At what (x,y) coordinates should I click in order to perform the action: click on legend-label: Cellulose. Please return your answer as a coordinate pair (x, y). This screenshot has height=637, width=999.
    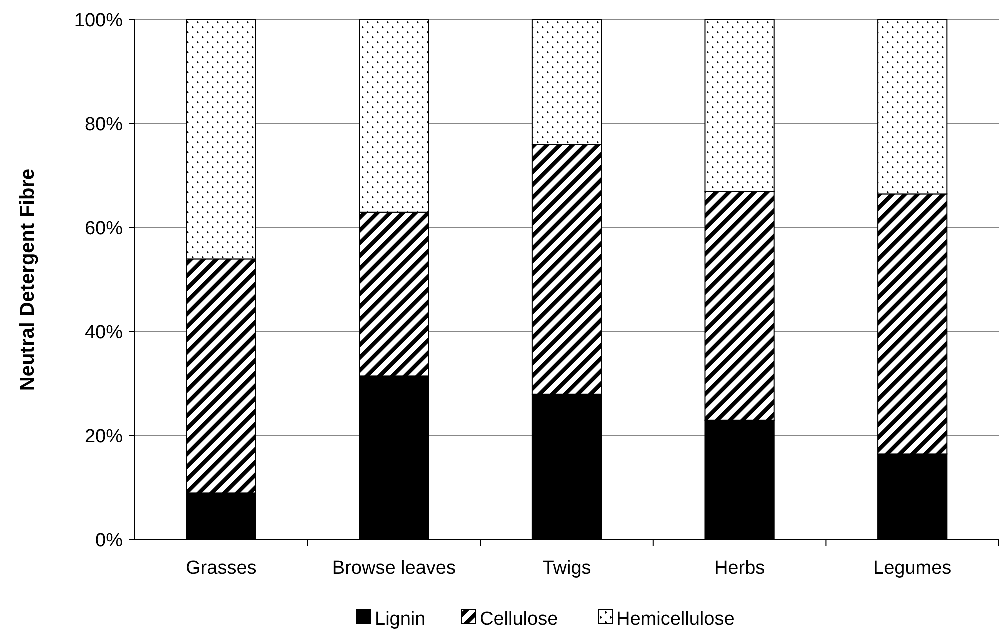
    Looking at the image, I should click on (519, 619).